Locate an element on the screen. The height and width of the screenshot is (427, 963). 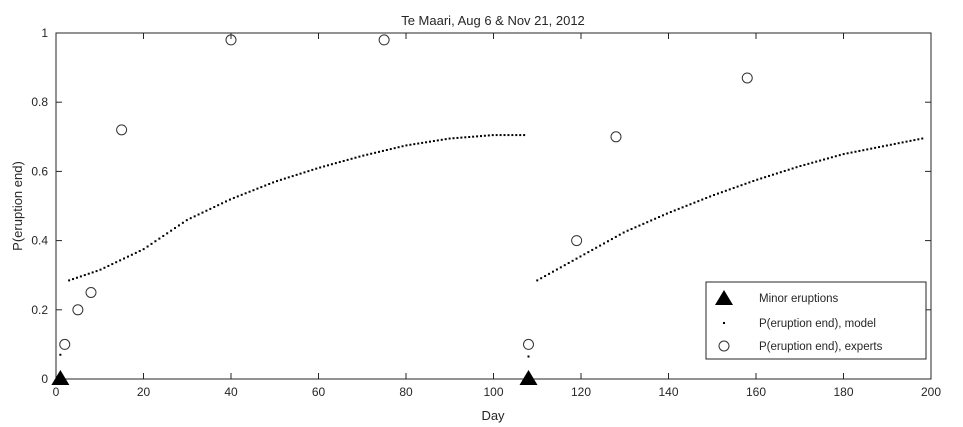
y-axis-title: P(eruption end) is located at coordinates (17, 206).